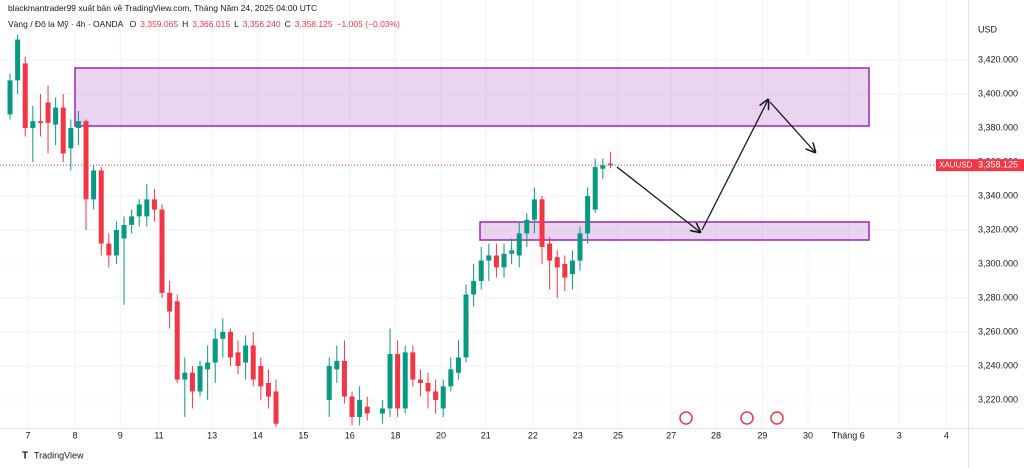 Image resolution: width=1024 pixels, height=468 pixels. I want to click on x-tick-label: 20, so click(441, 435).